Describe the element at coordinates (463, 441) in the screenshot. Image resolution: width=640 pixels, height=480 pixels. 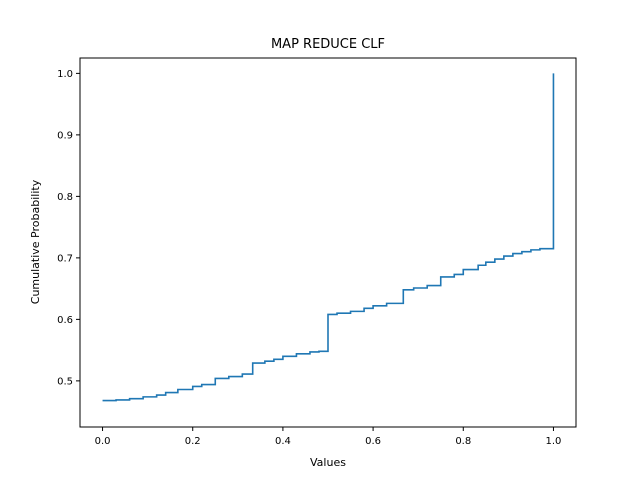
I see `x-tick-label: 0.8` at that location.